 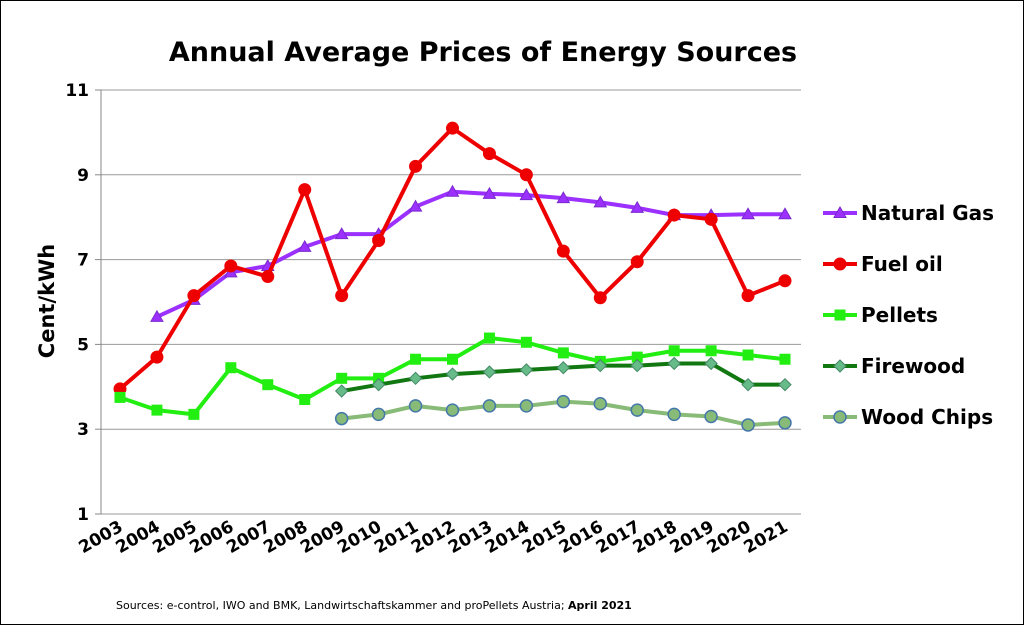 What do you see at coordinates (483, 52) in the screenshot?
I see `chart-title: Annual Average Prices of Energy Sources` at bounding box center [483, 52].